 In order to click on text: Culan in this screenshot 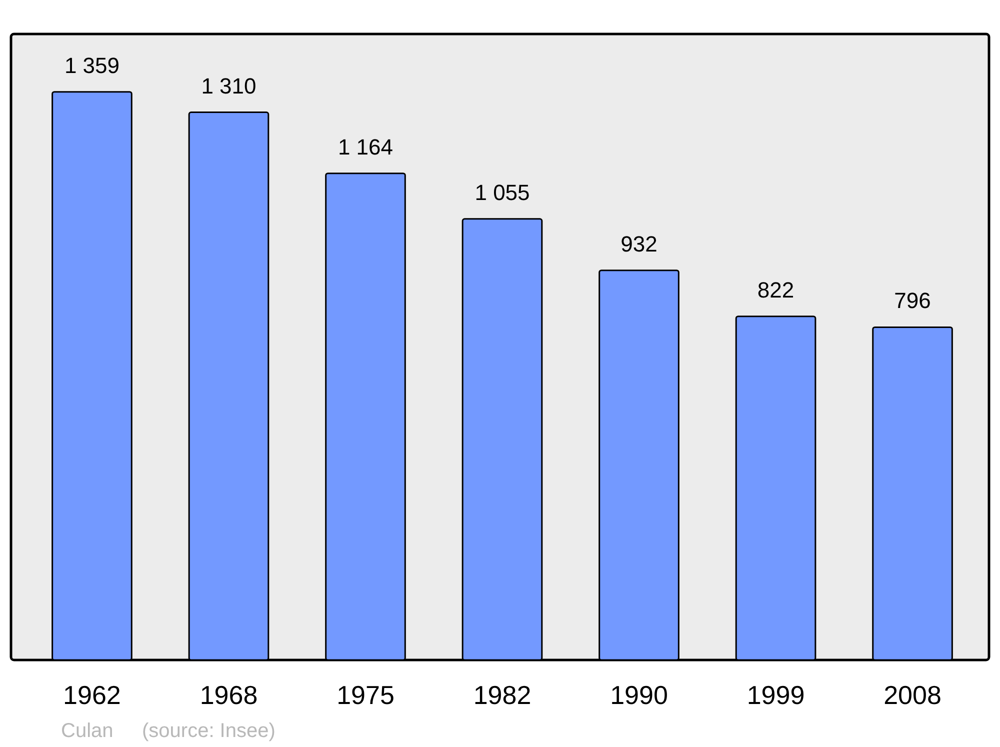, I will do `click(87, 731)`.